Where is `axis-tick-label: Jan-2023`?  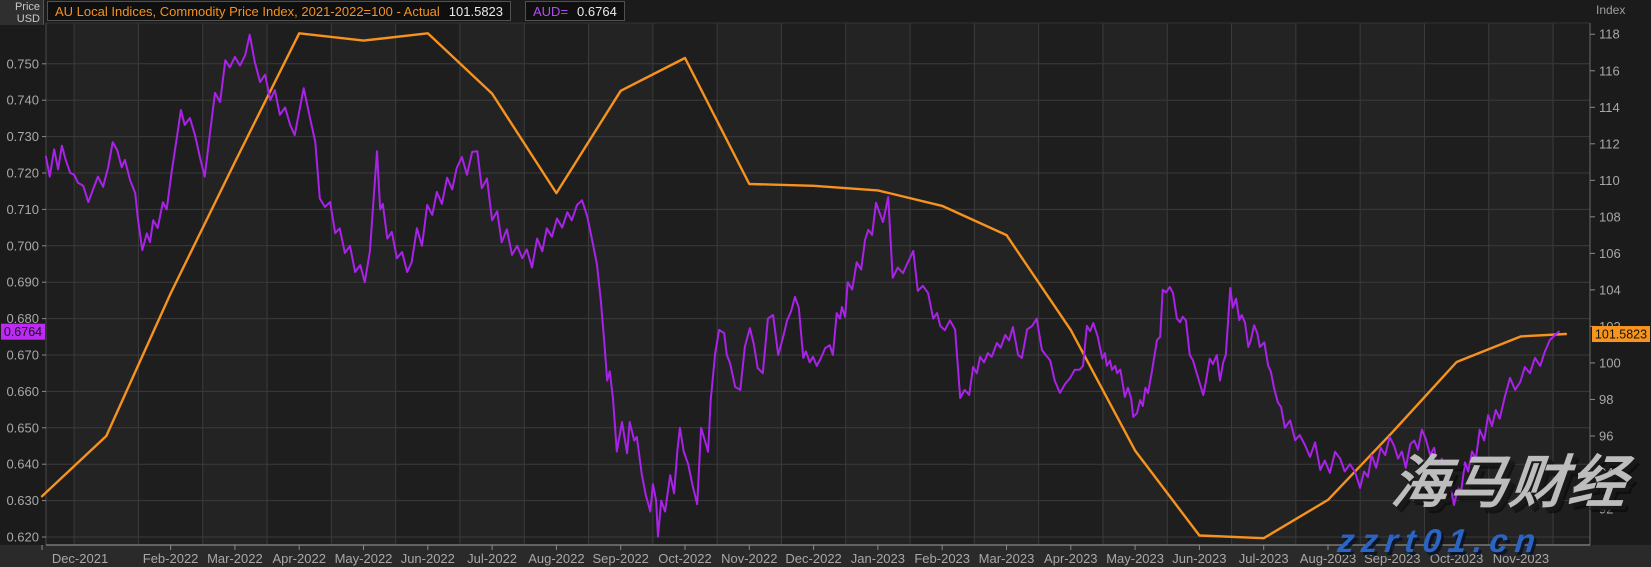
axis-tick-label: Jan-2023 is located at coordinates (878, 558).